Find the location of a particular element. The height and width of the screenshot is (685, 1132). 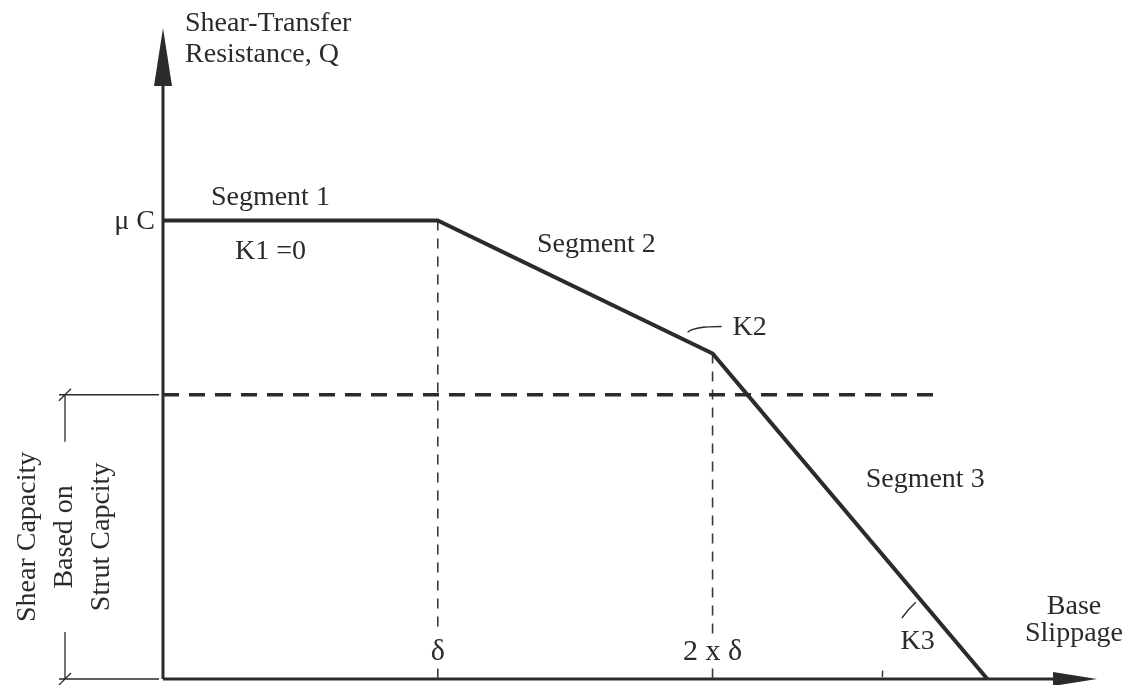

annotation: Segment 3 is located at coordinates (925, 478).